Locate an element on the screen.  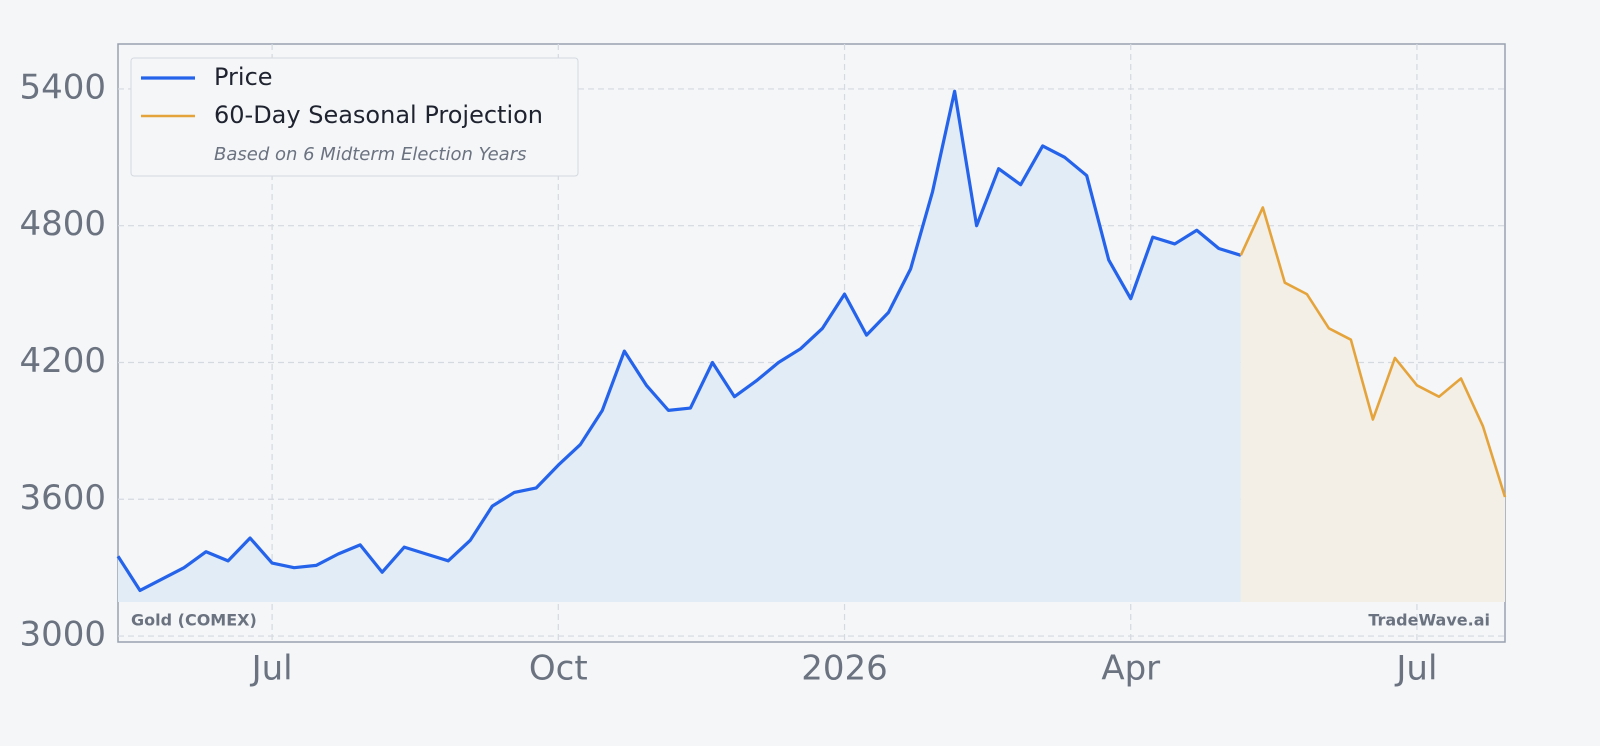
y-tick-label: 4200 is located at coordinates (62, 361).